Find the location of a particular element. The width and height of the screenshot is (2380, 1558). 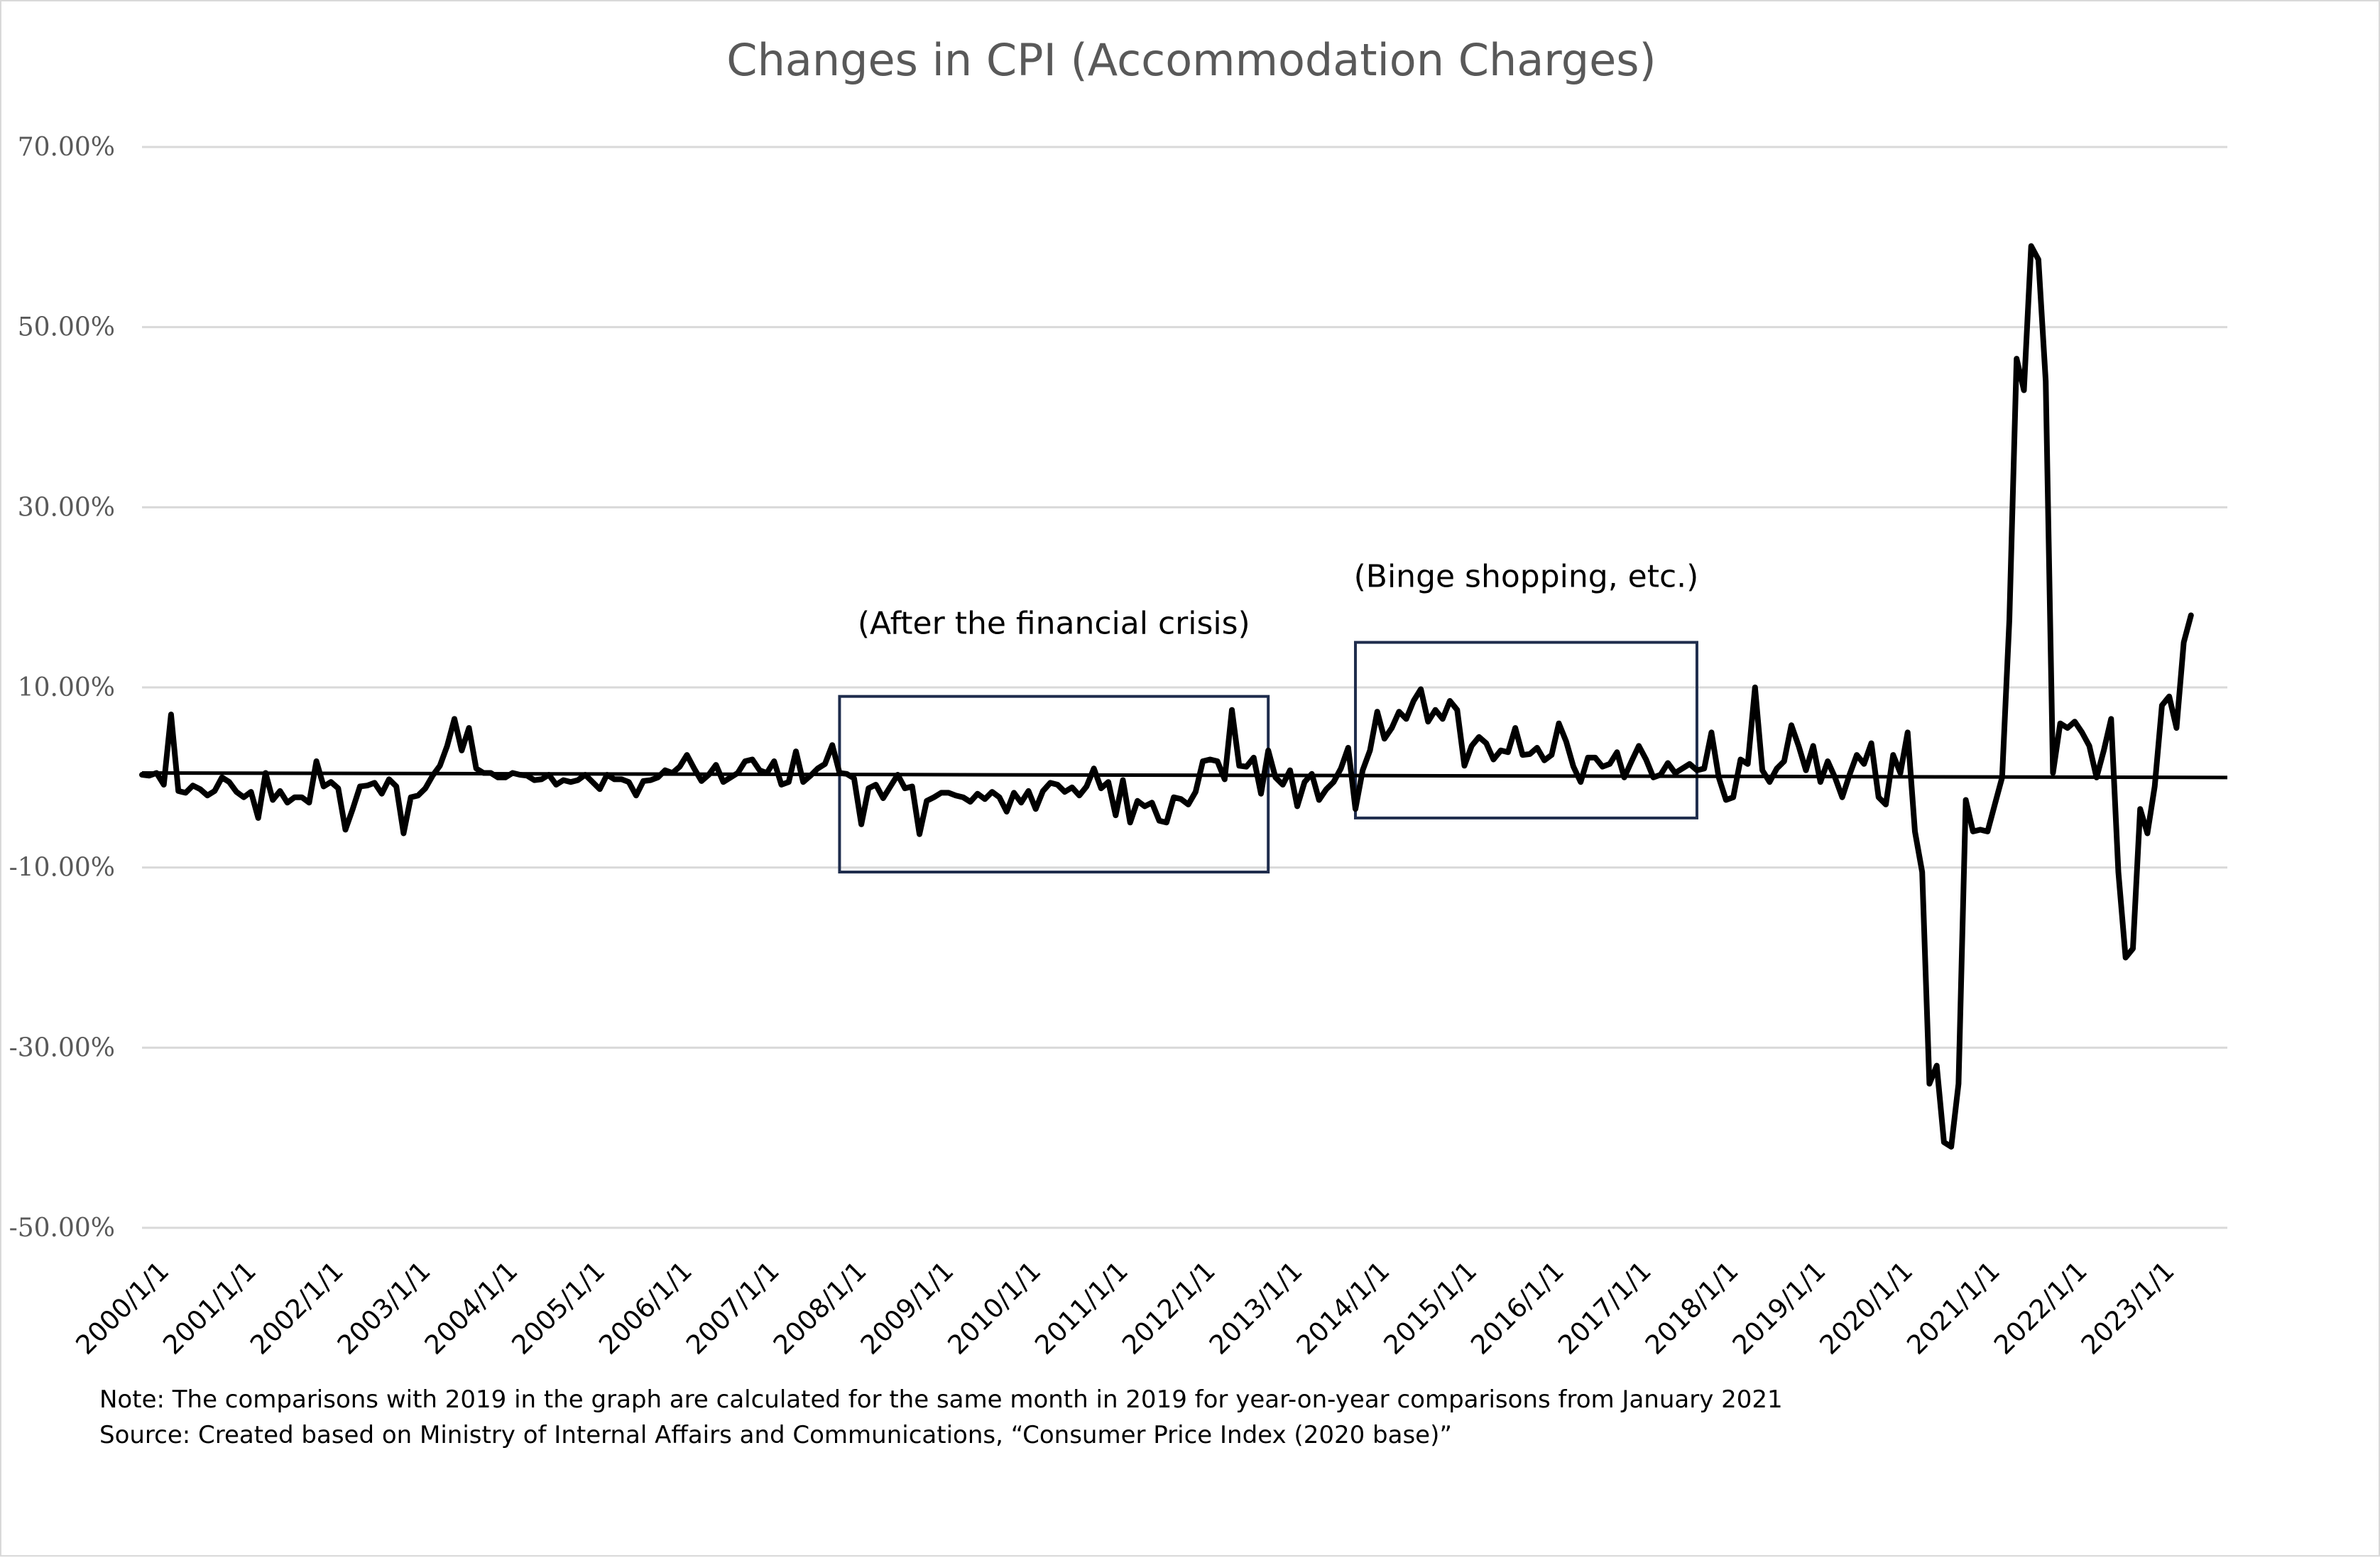

x-tick-label: 2004/1/1 is located at coordinates (472, 1308).